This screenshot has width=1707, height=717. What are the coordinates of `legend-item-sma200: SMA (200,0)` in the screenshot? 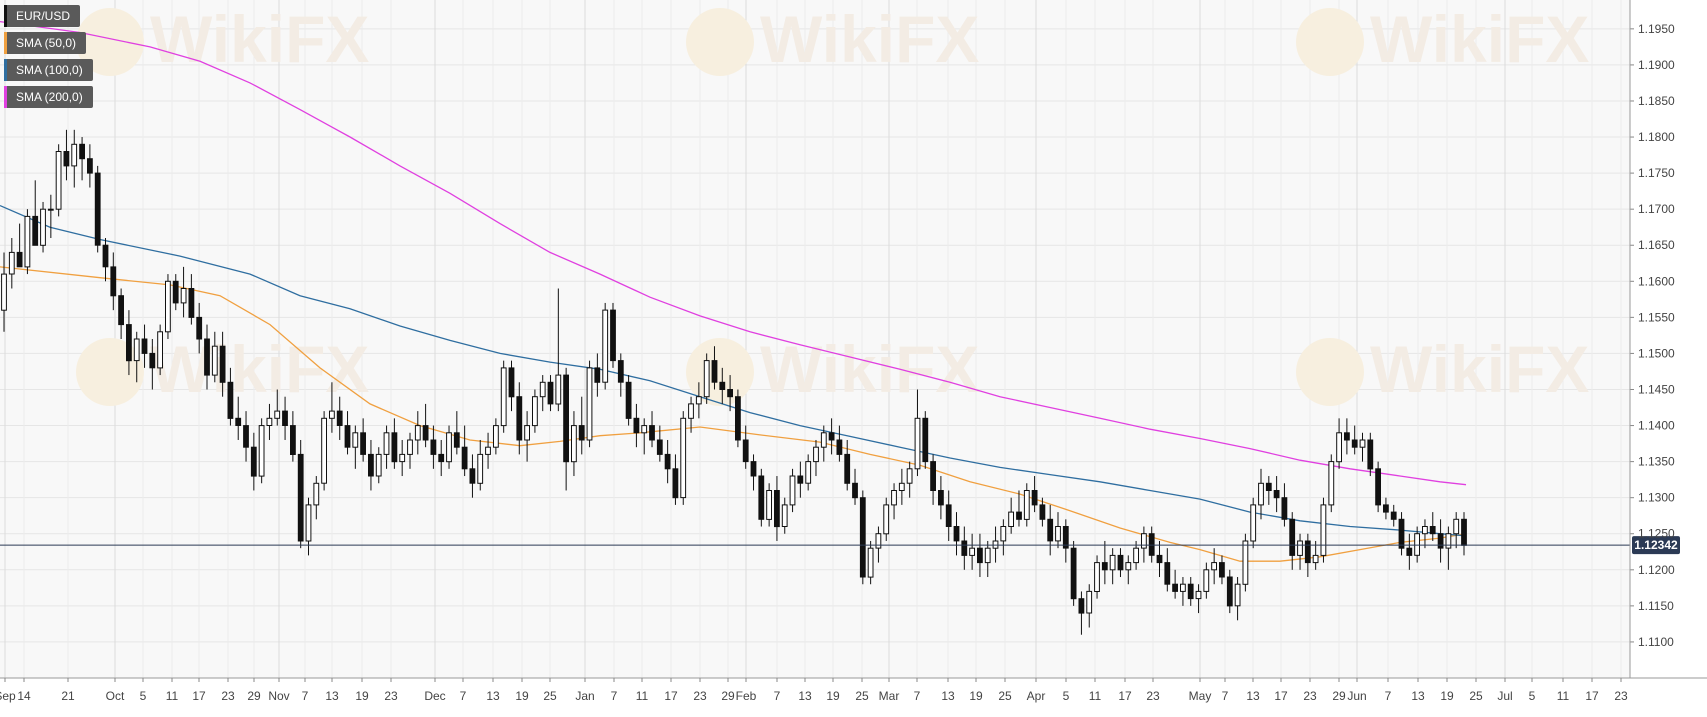 It's located at (48, 97).